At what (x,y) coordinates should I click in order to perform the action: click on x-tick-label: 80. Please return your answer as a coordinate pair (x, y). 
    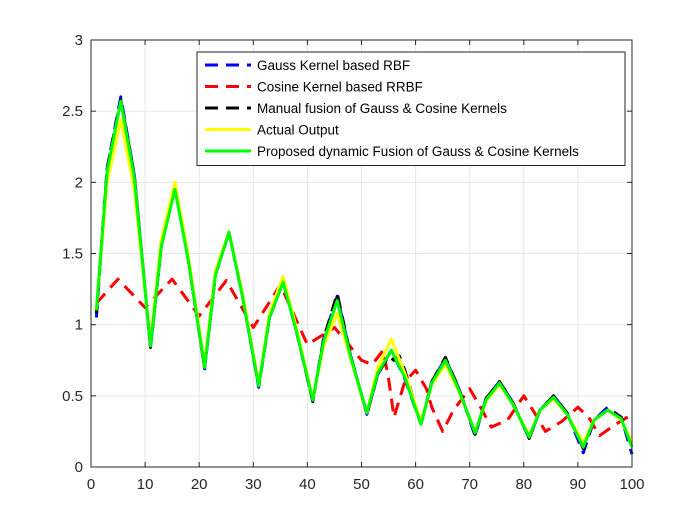
    Looking at the image, I should click on (523, 484).